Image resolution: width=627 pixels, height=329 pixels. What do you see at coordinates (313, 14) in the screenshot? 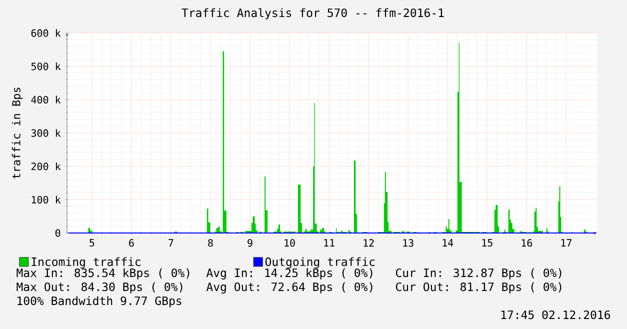
I see `chart-title: Traffic Analysis for 570 -- ffm-2016-1` at bounding box center [313, 14].